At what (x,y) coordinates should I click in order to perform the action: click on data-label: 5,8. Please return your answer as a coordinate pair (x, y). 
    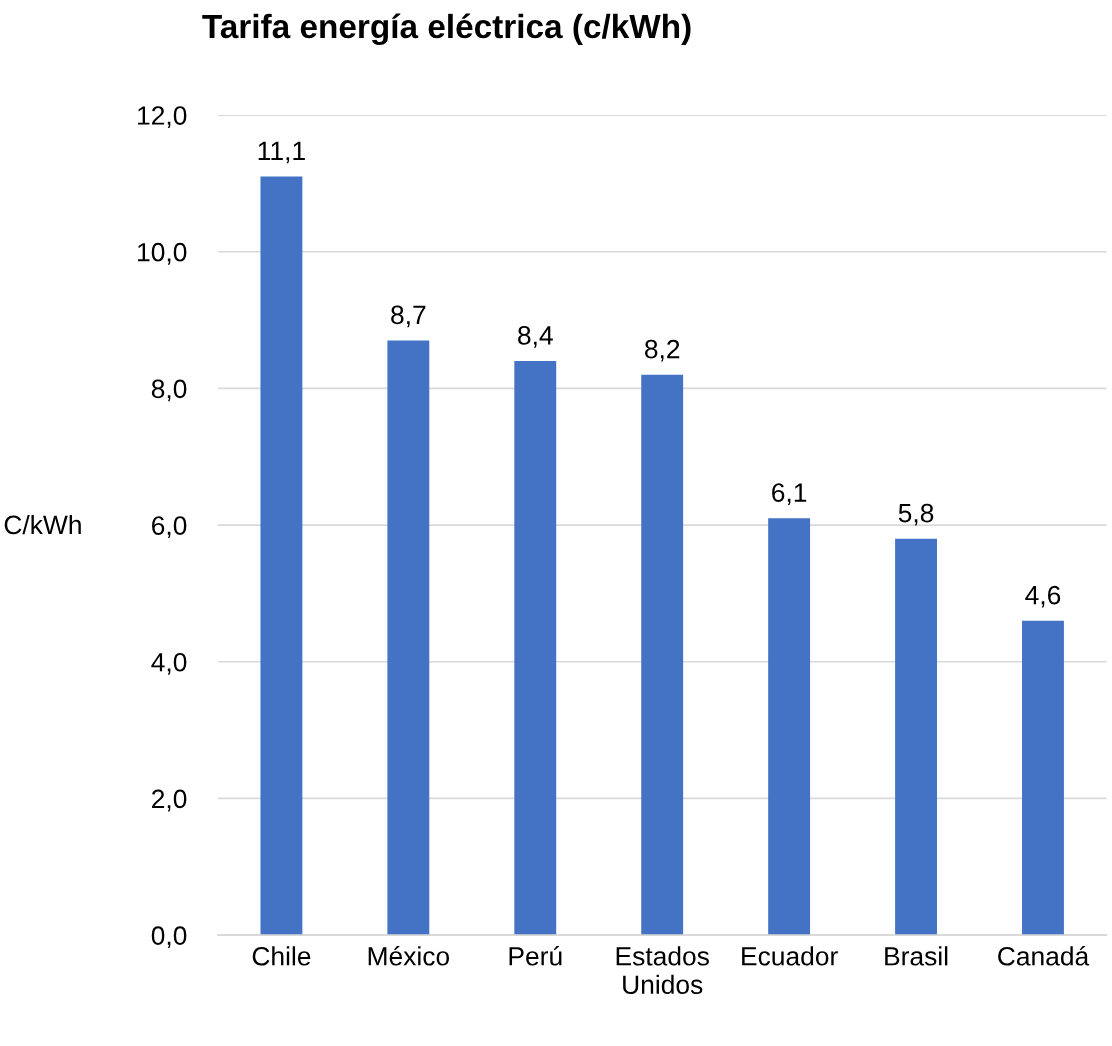
    Looking at the image, I should click on (916, 514).